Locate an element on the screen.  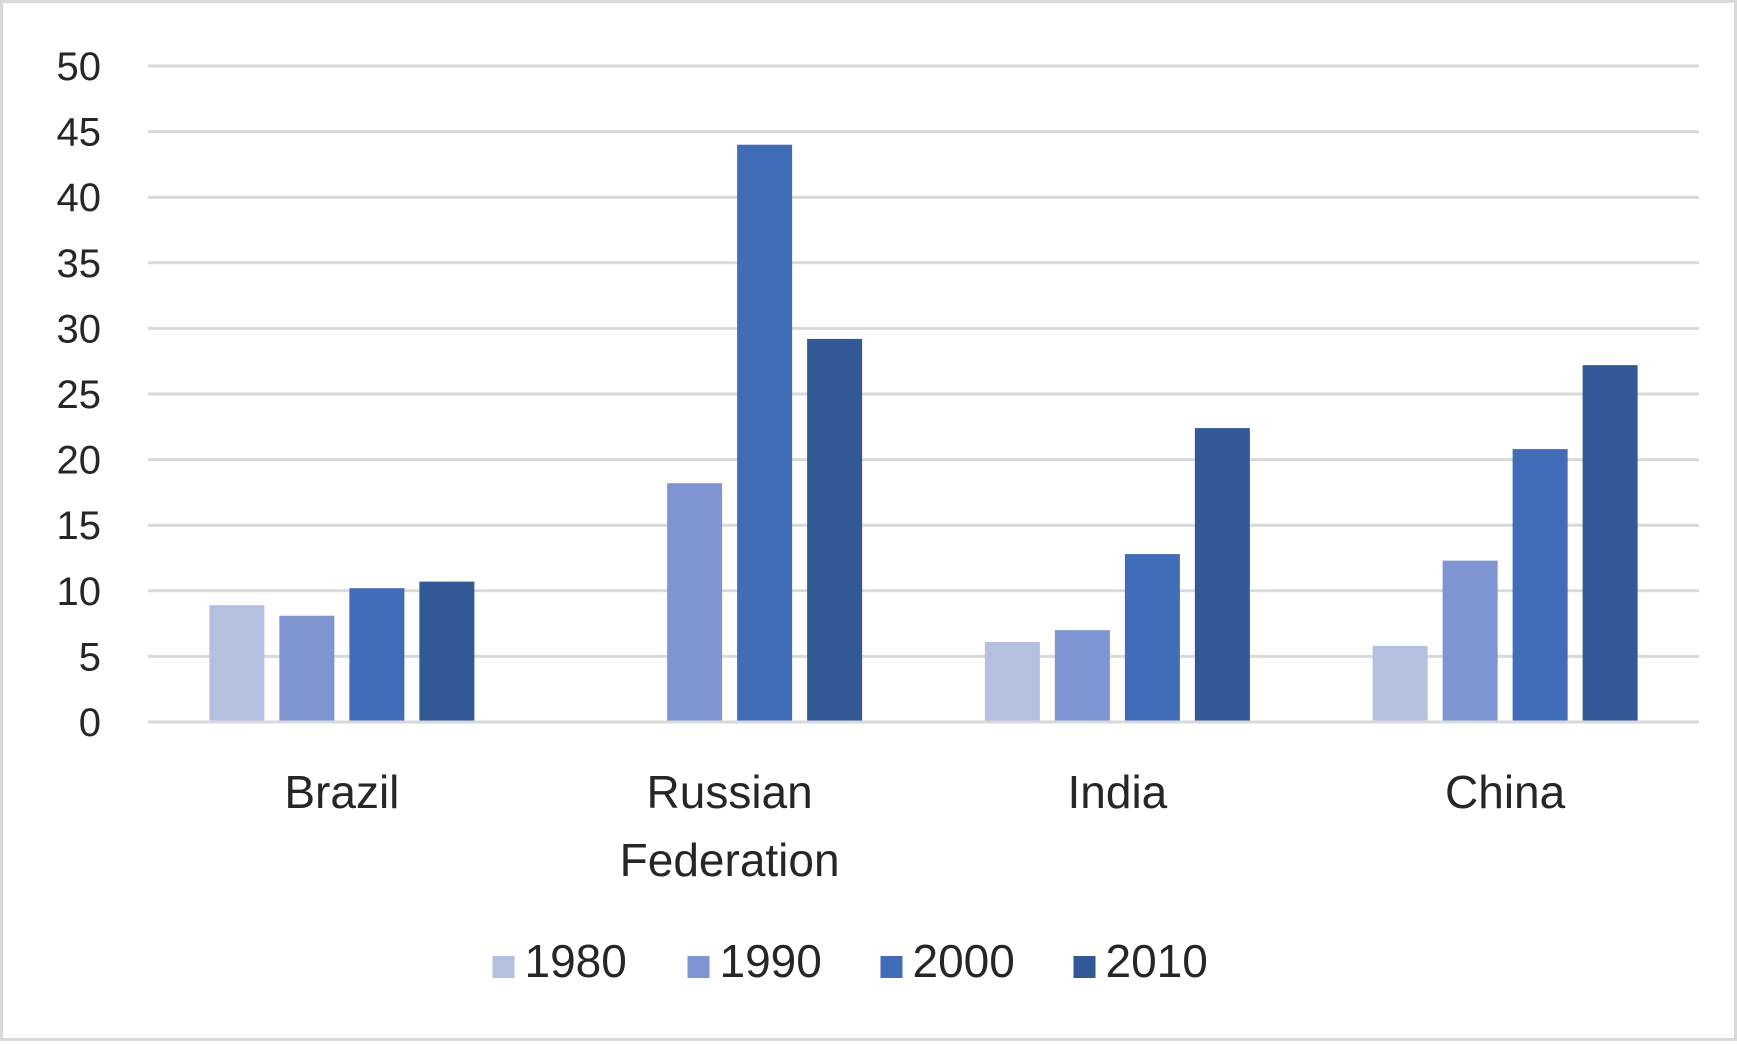
bar-1990-china is located at coordinates (1470, 641).